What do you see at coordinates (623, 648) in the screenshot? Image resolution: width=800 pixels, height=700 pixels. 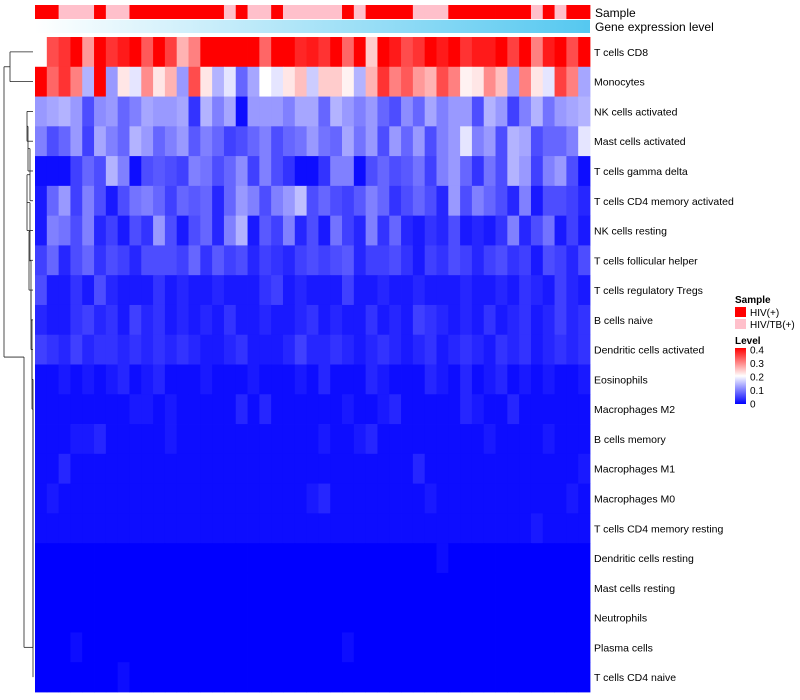 I see `row-label: Plasma cells` at bounding box center [623, 648].